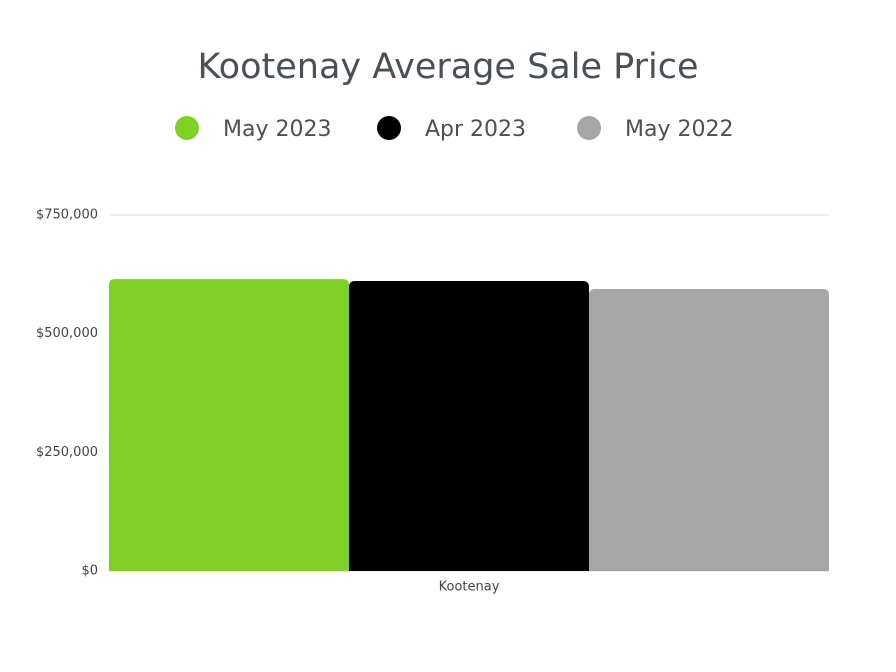  I want to click on legend-label: Apr 2023, so click(475, 129).